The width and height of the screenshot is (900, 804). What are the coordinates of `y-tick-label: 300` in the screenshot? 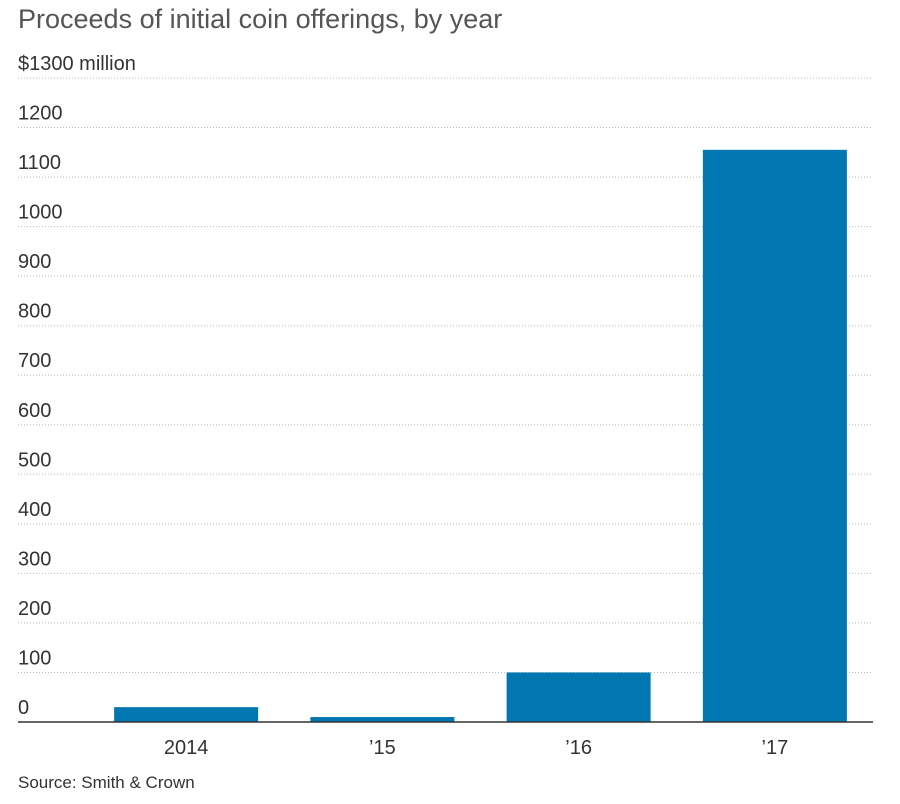 It's located at (34, 559).